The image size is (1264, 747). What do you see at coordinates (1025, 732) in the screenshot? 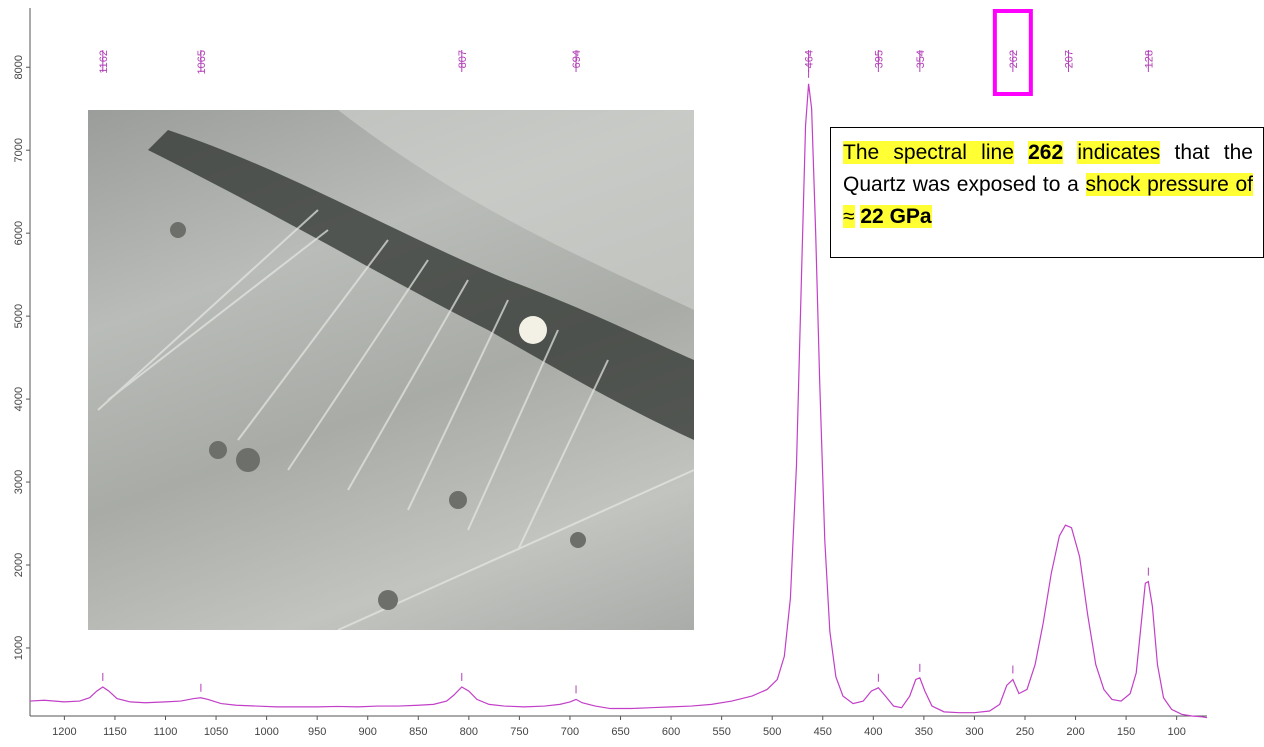
I see `x-tick-label: 250` at bounding box center [1025, 732].